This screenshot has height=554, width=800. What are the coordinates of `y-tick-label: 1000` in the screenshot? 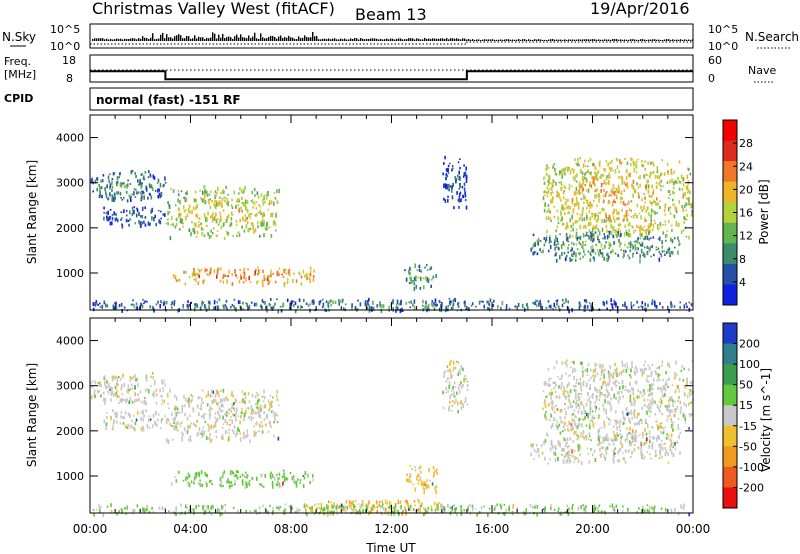 It's located at (70, 273).